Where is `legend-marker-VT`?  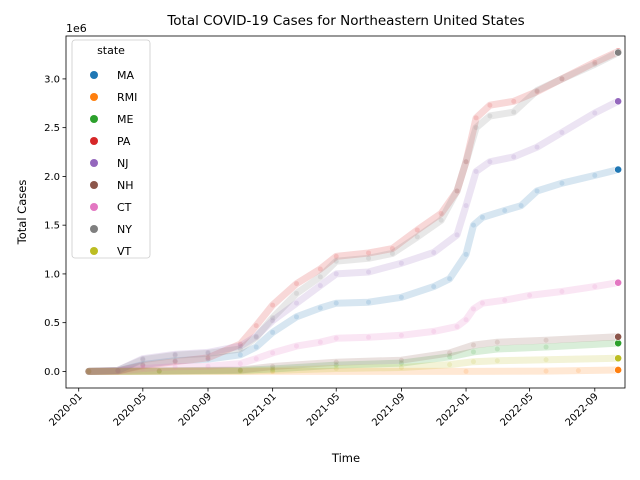
legend-marker-VT is located at coordinates (94, 251).